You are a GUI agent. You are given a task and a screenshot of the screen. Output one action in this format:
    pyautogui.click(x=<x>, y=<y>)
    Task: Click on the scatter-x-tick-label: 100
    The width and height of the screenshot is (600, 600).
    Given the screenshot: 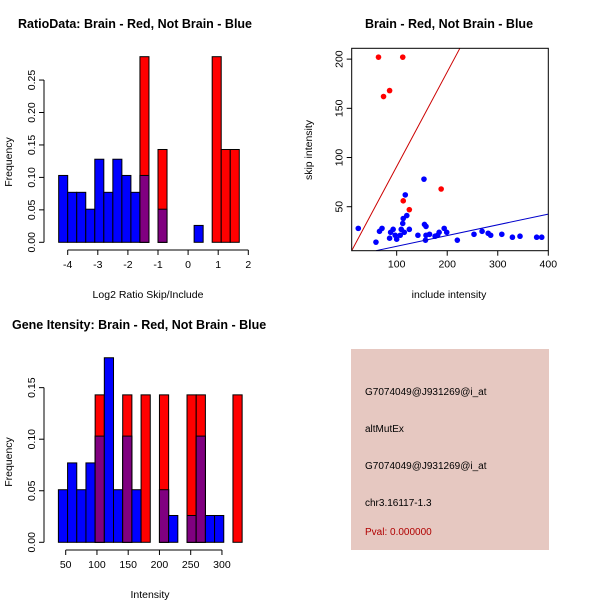 What is the action you would take?
    pyautogui.click(x=397, y=265)
    